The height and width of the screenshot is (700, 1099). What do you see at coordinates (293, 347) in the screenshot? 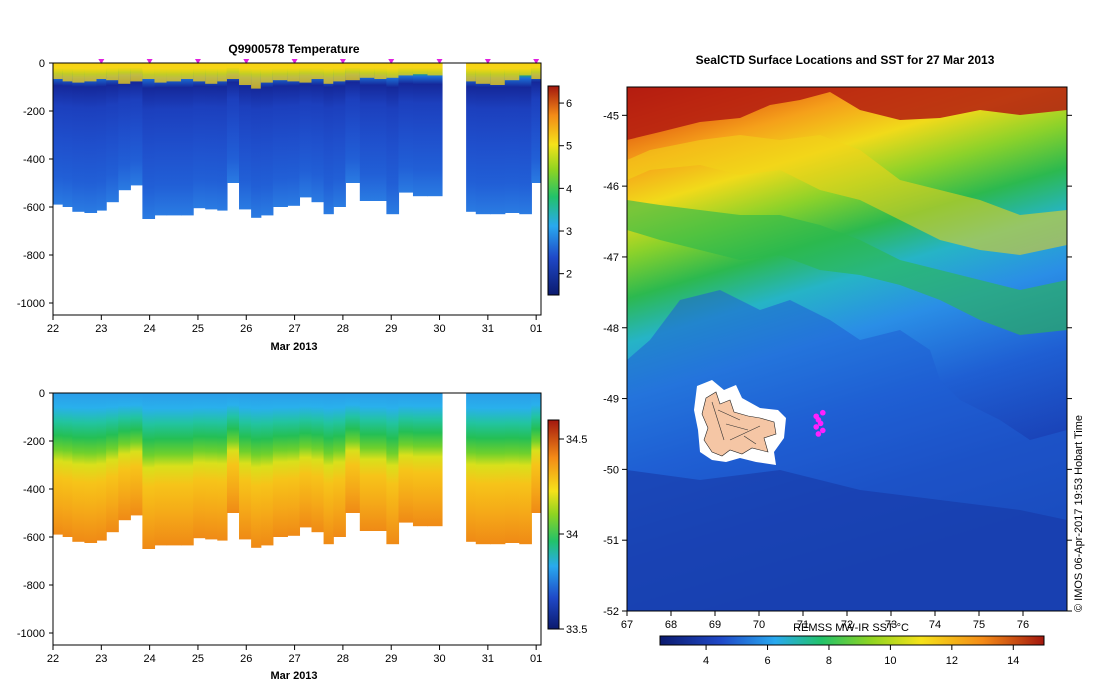
I see `temperature-x-label: Mar 2013` at bounding box center [293, 347].